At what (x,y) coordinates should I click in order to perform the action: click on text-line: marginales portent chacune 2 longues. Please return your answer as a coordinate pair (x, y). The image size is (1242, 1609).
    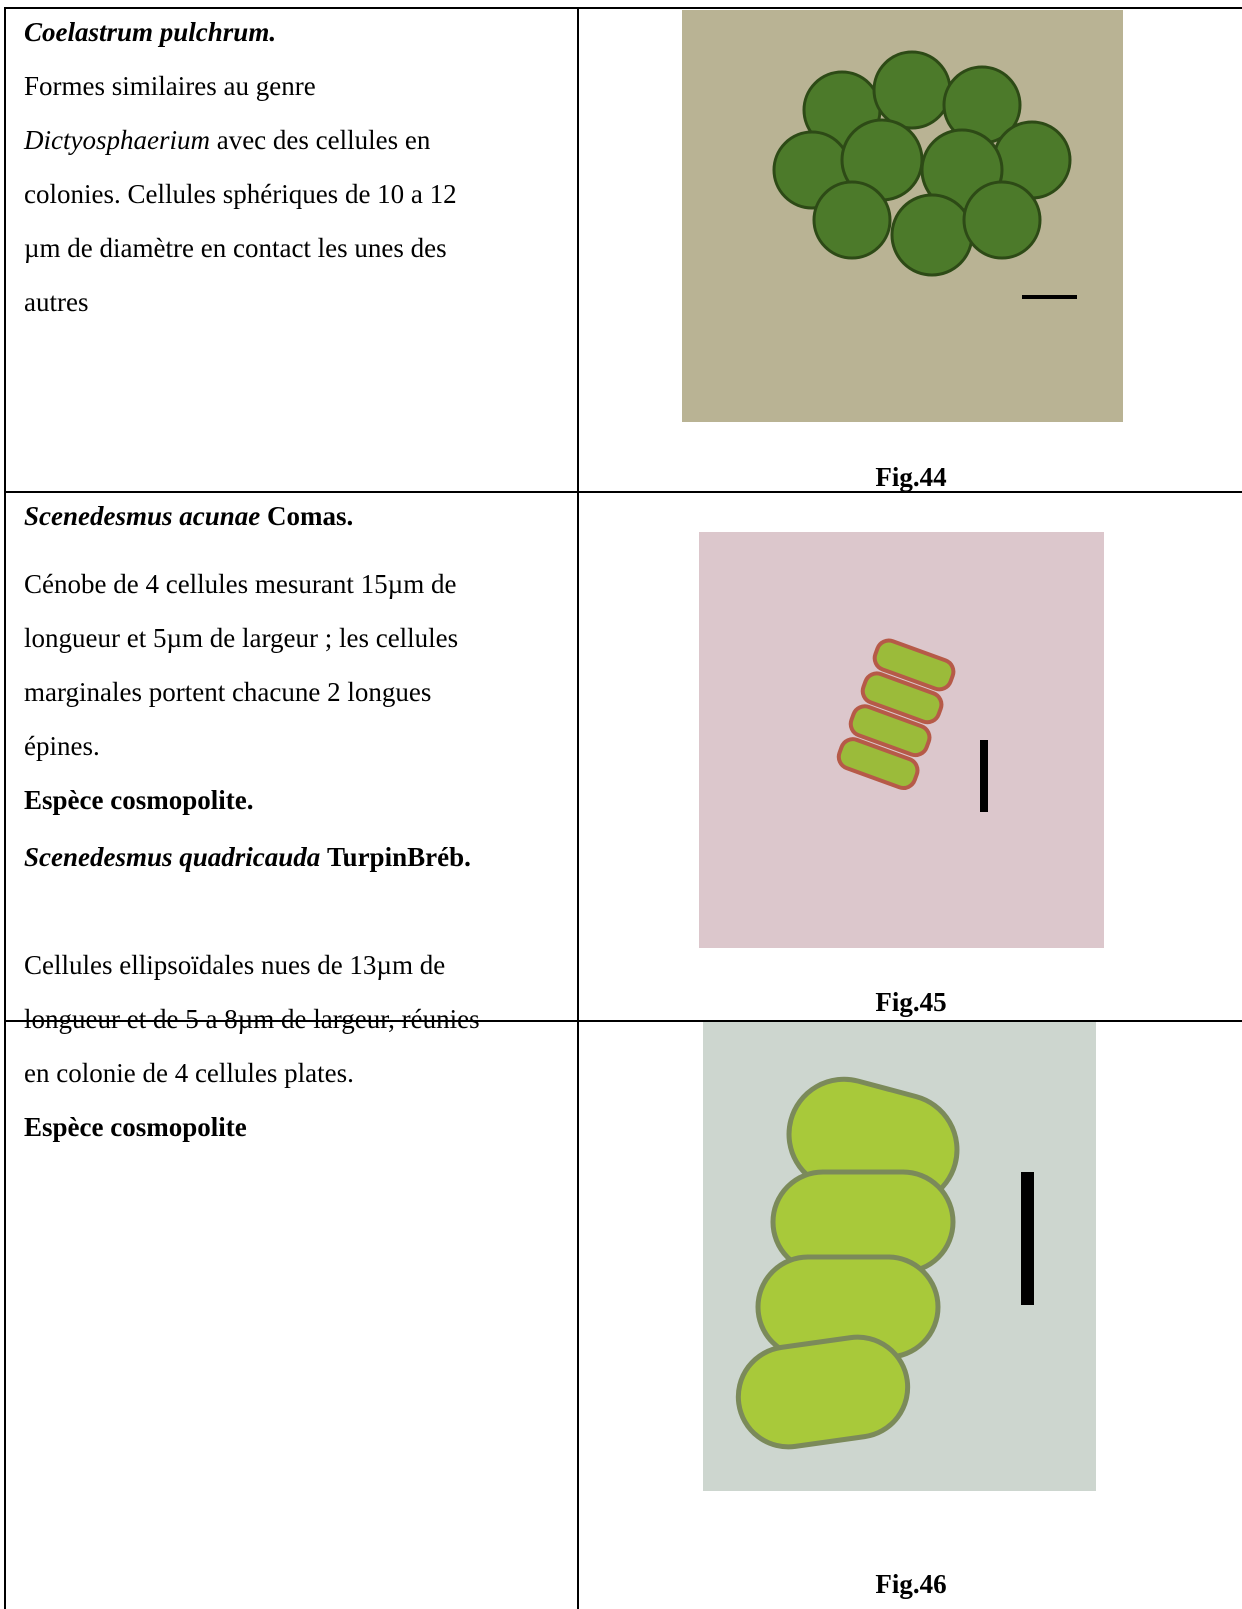
    Looking at the image, I should click on (228, 692).